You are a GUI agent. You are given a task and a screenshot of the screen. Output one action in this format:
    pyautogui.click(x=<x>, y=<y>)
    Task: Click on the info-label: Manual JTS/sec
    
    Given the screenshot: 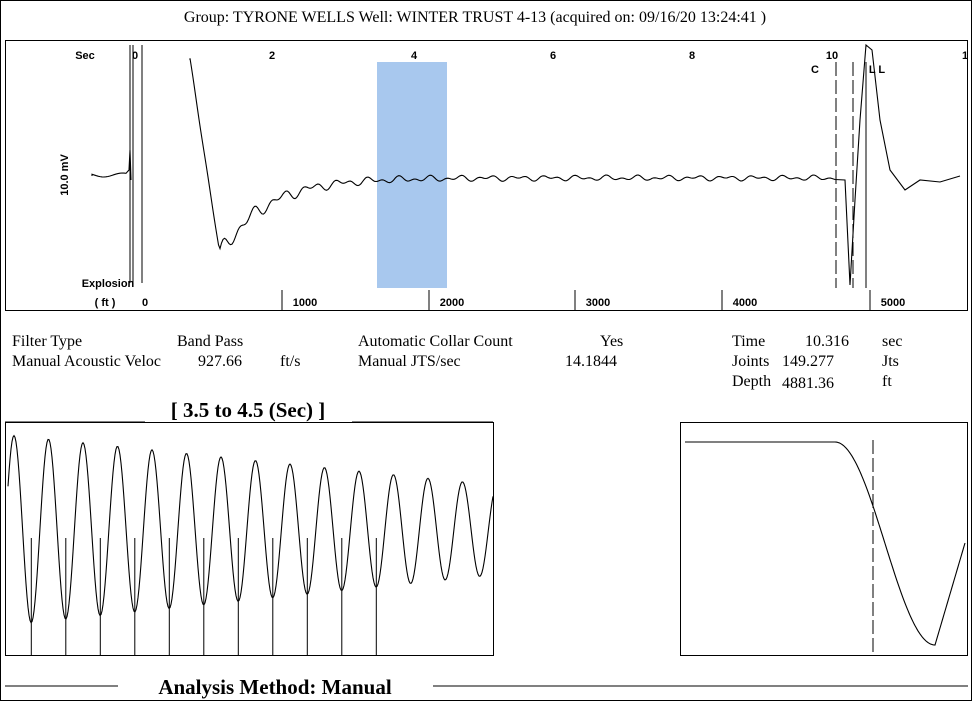 What is the action you would take?
    pyautogui.click(x=409, y=361)
    